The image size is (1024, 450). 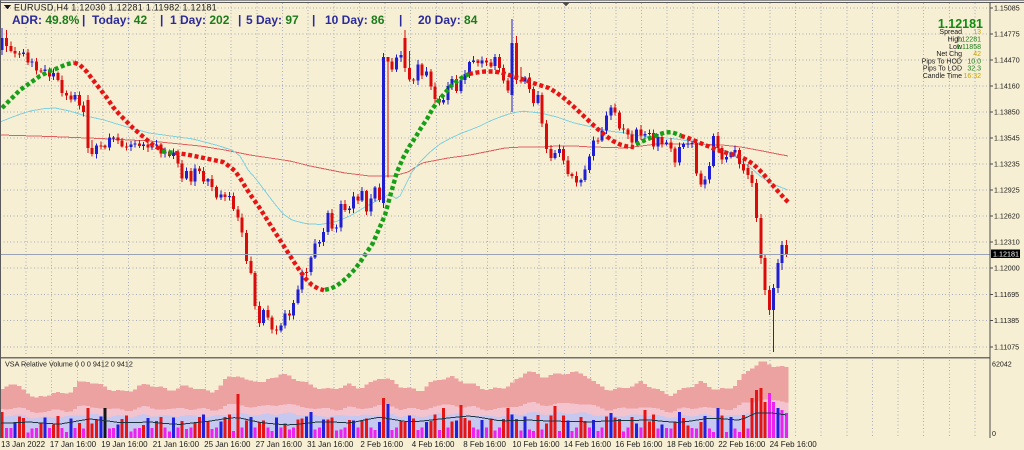 I want to click on svg-text: Candle Time, so click(x=942, y=76).